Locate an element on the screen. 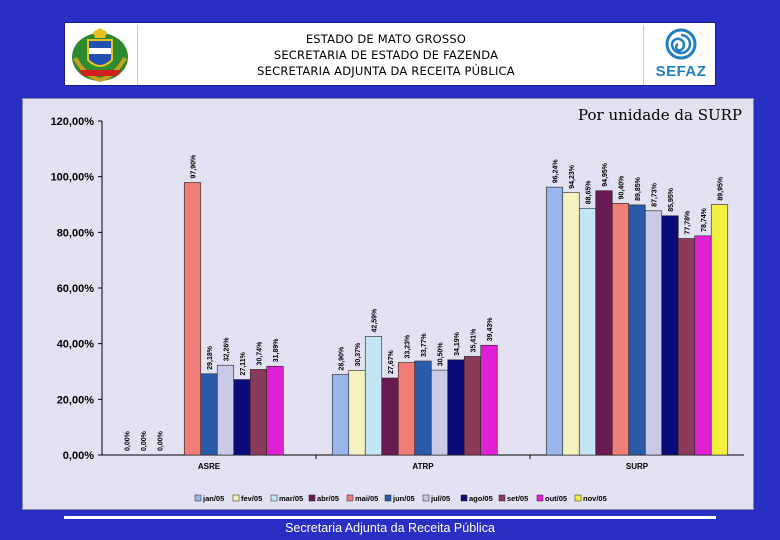 This screenshot has height=540, width=780. data-label: 32,26% is located at coordinates (227, 349).